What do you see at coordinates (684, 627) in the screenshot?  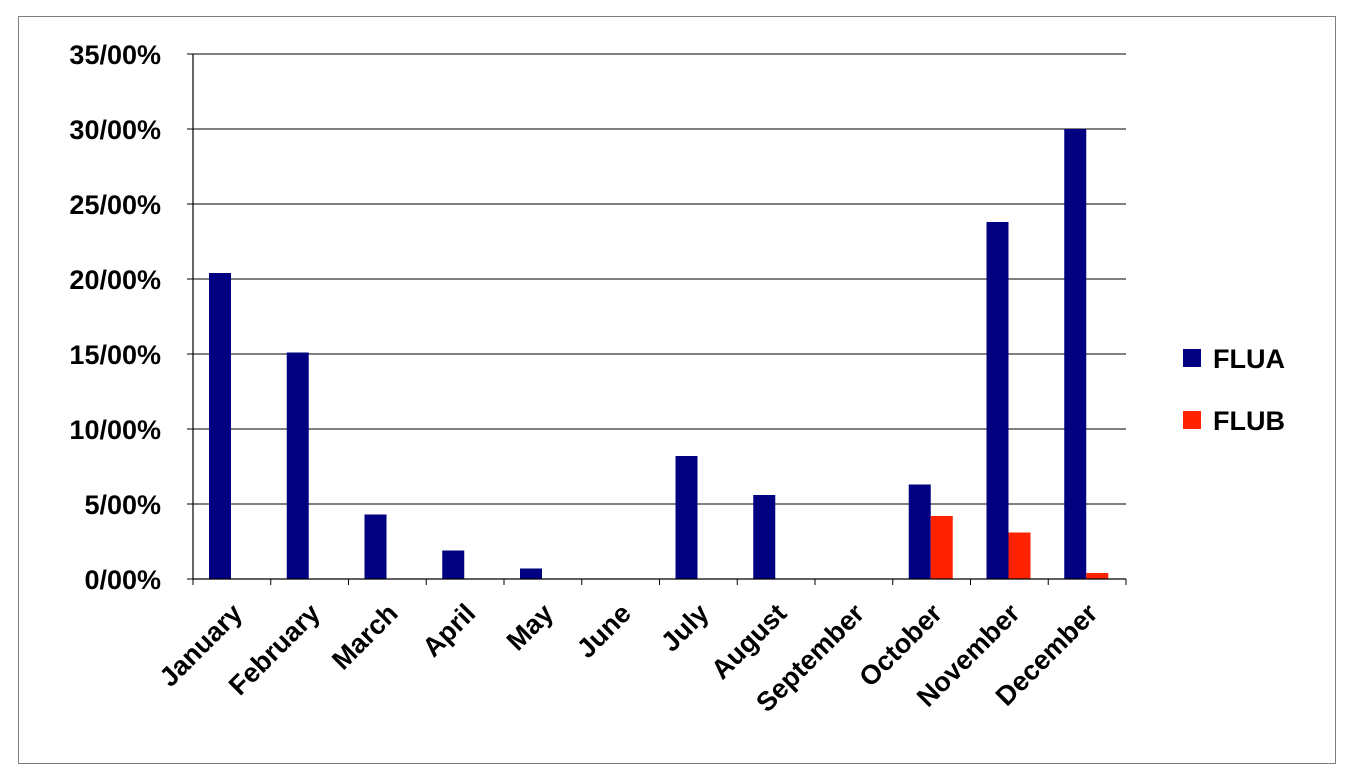 I see `x-tick-label: July` at bounding box center [684, 627].